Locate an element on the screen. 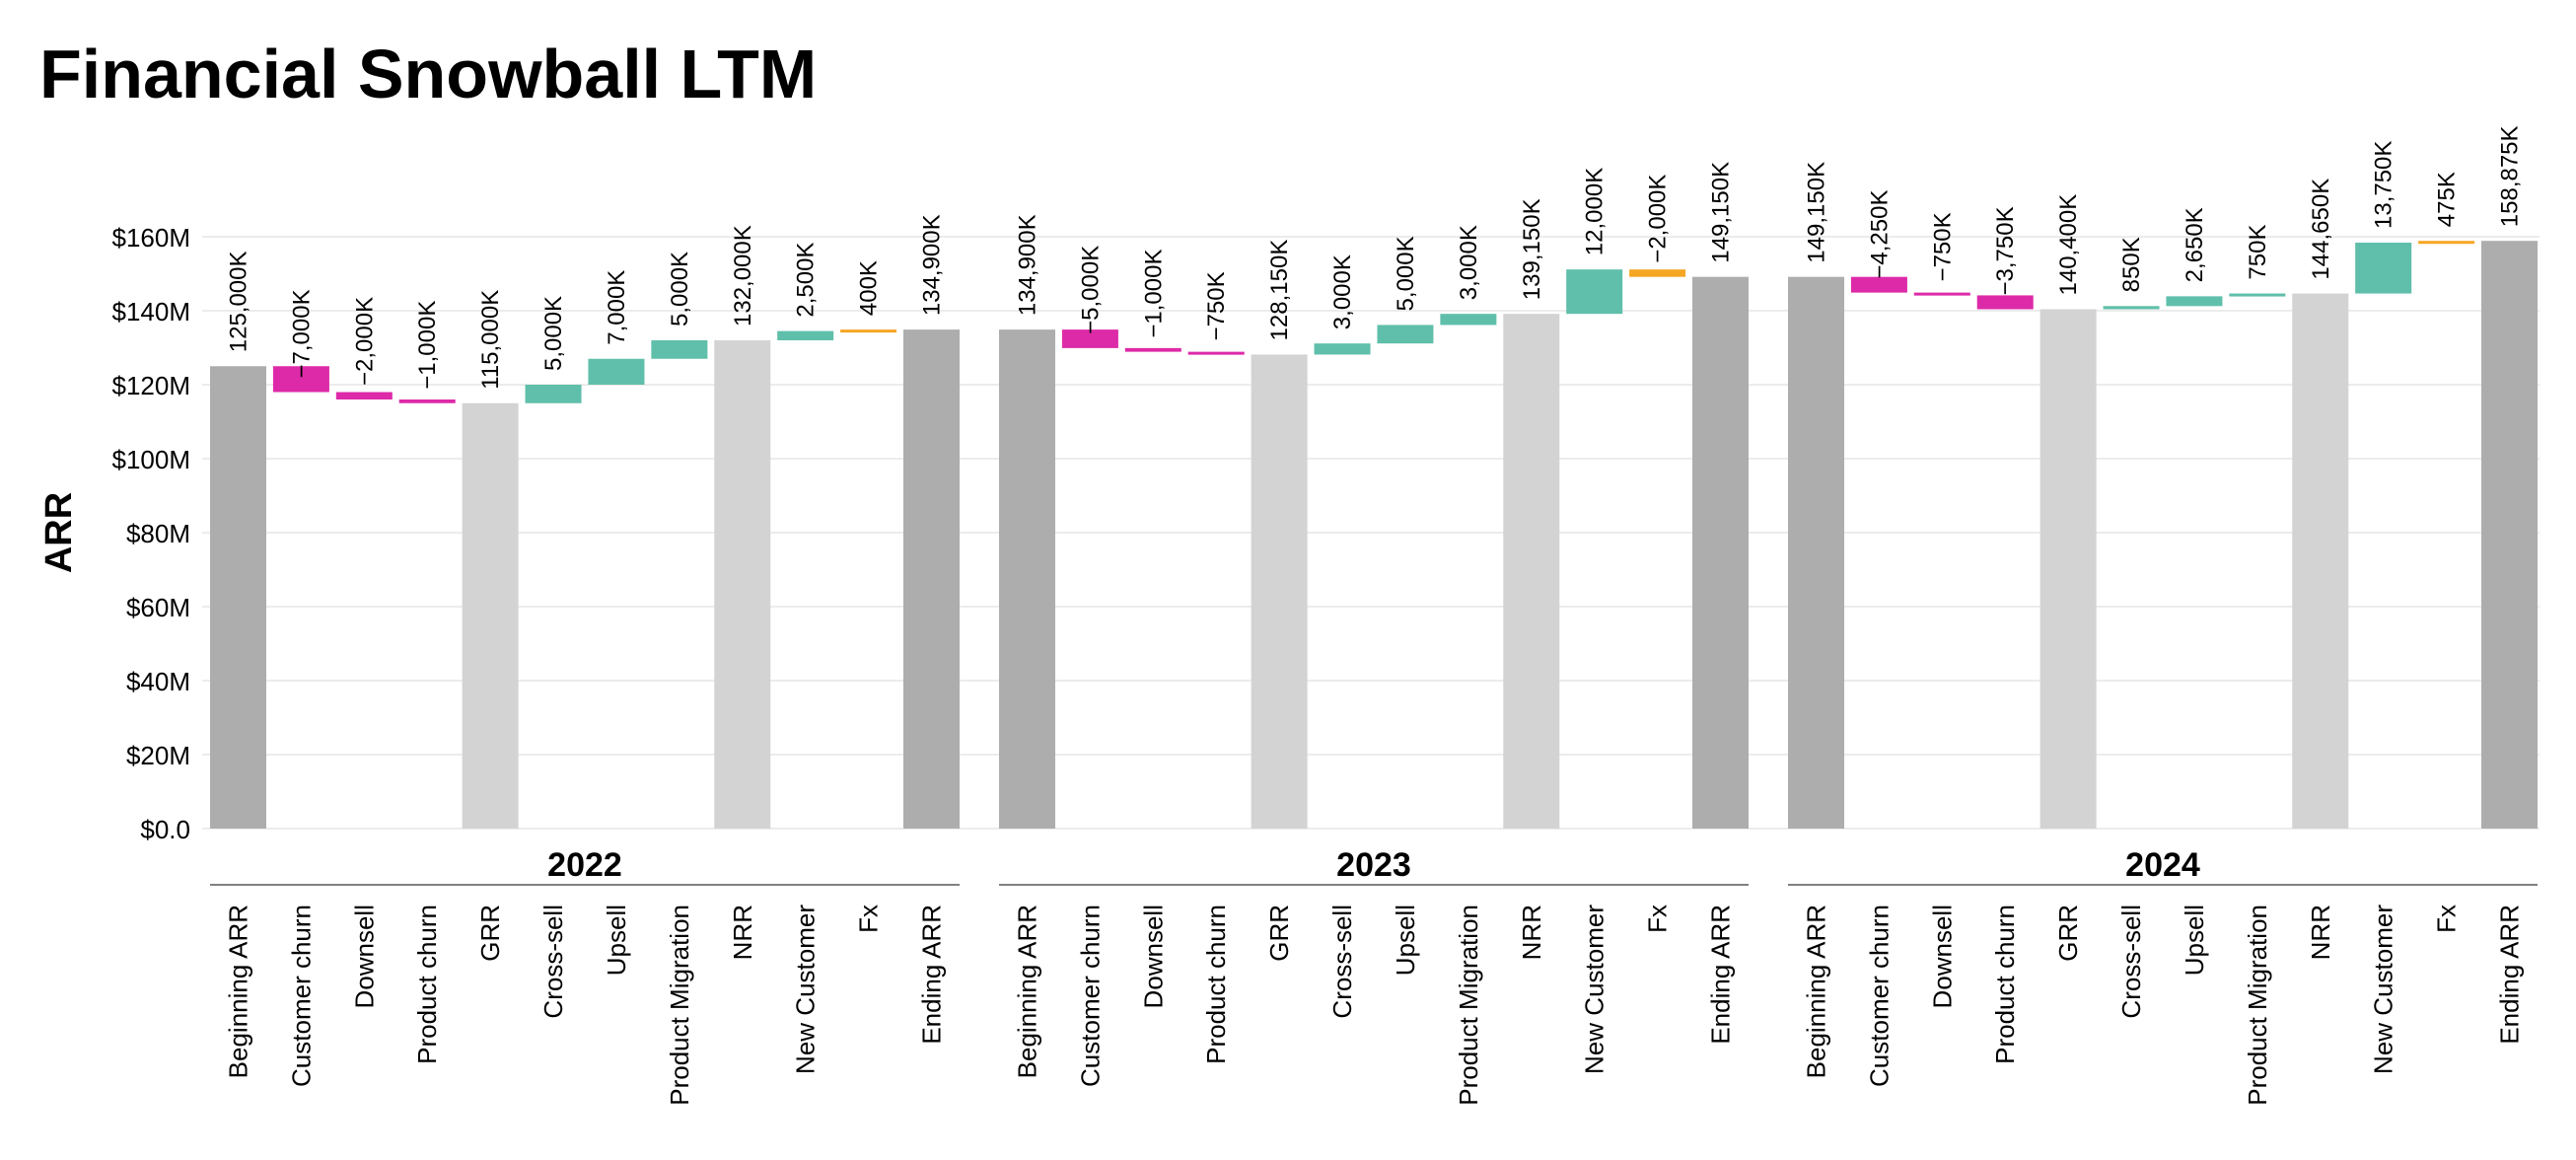 This screenshot has width=2576, height=1160. bar-2024-downsell is located at coordinates (1941, 294).